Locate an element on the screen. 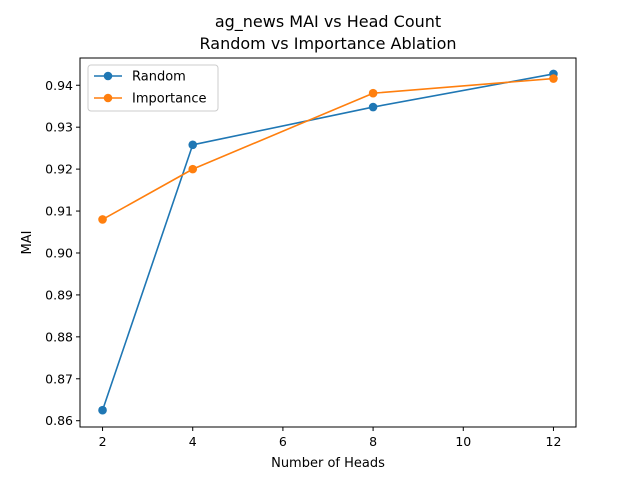  x-tick-label: 8 is located at coordinates (373, 441).